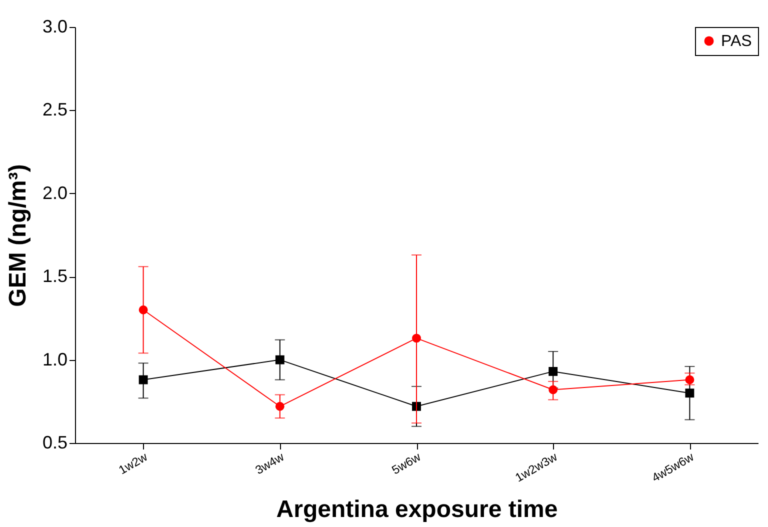  Describe the element at coordinates (417, 510) in the screenshot. I see `x-axis-title: Argentina exposure time` at that location.